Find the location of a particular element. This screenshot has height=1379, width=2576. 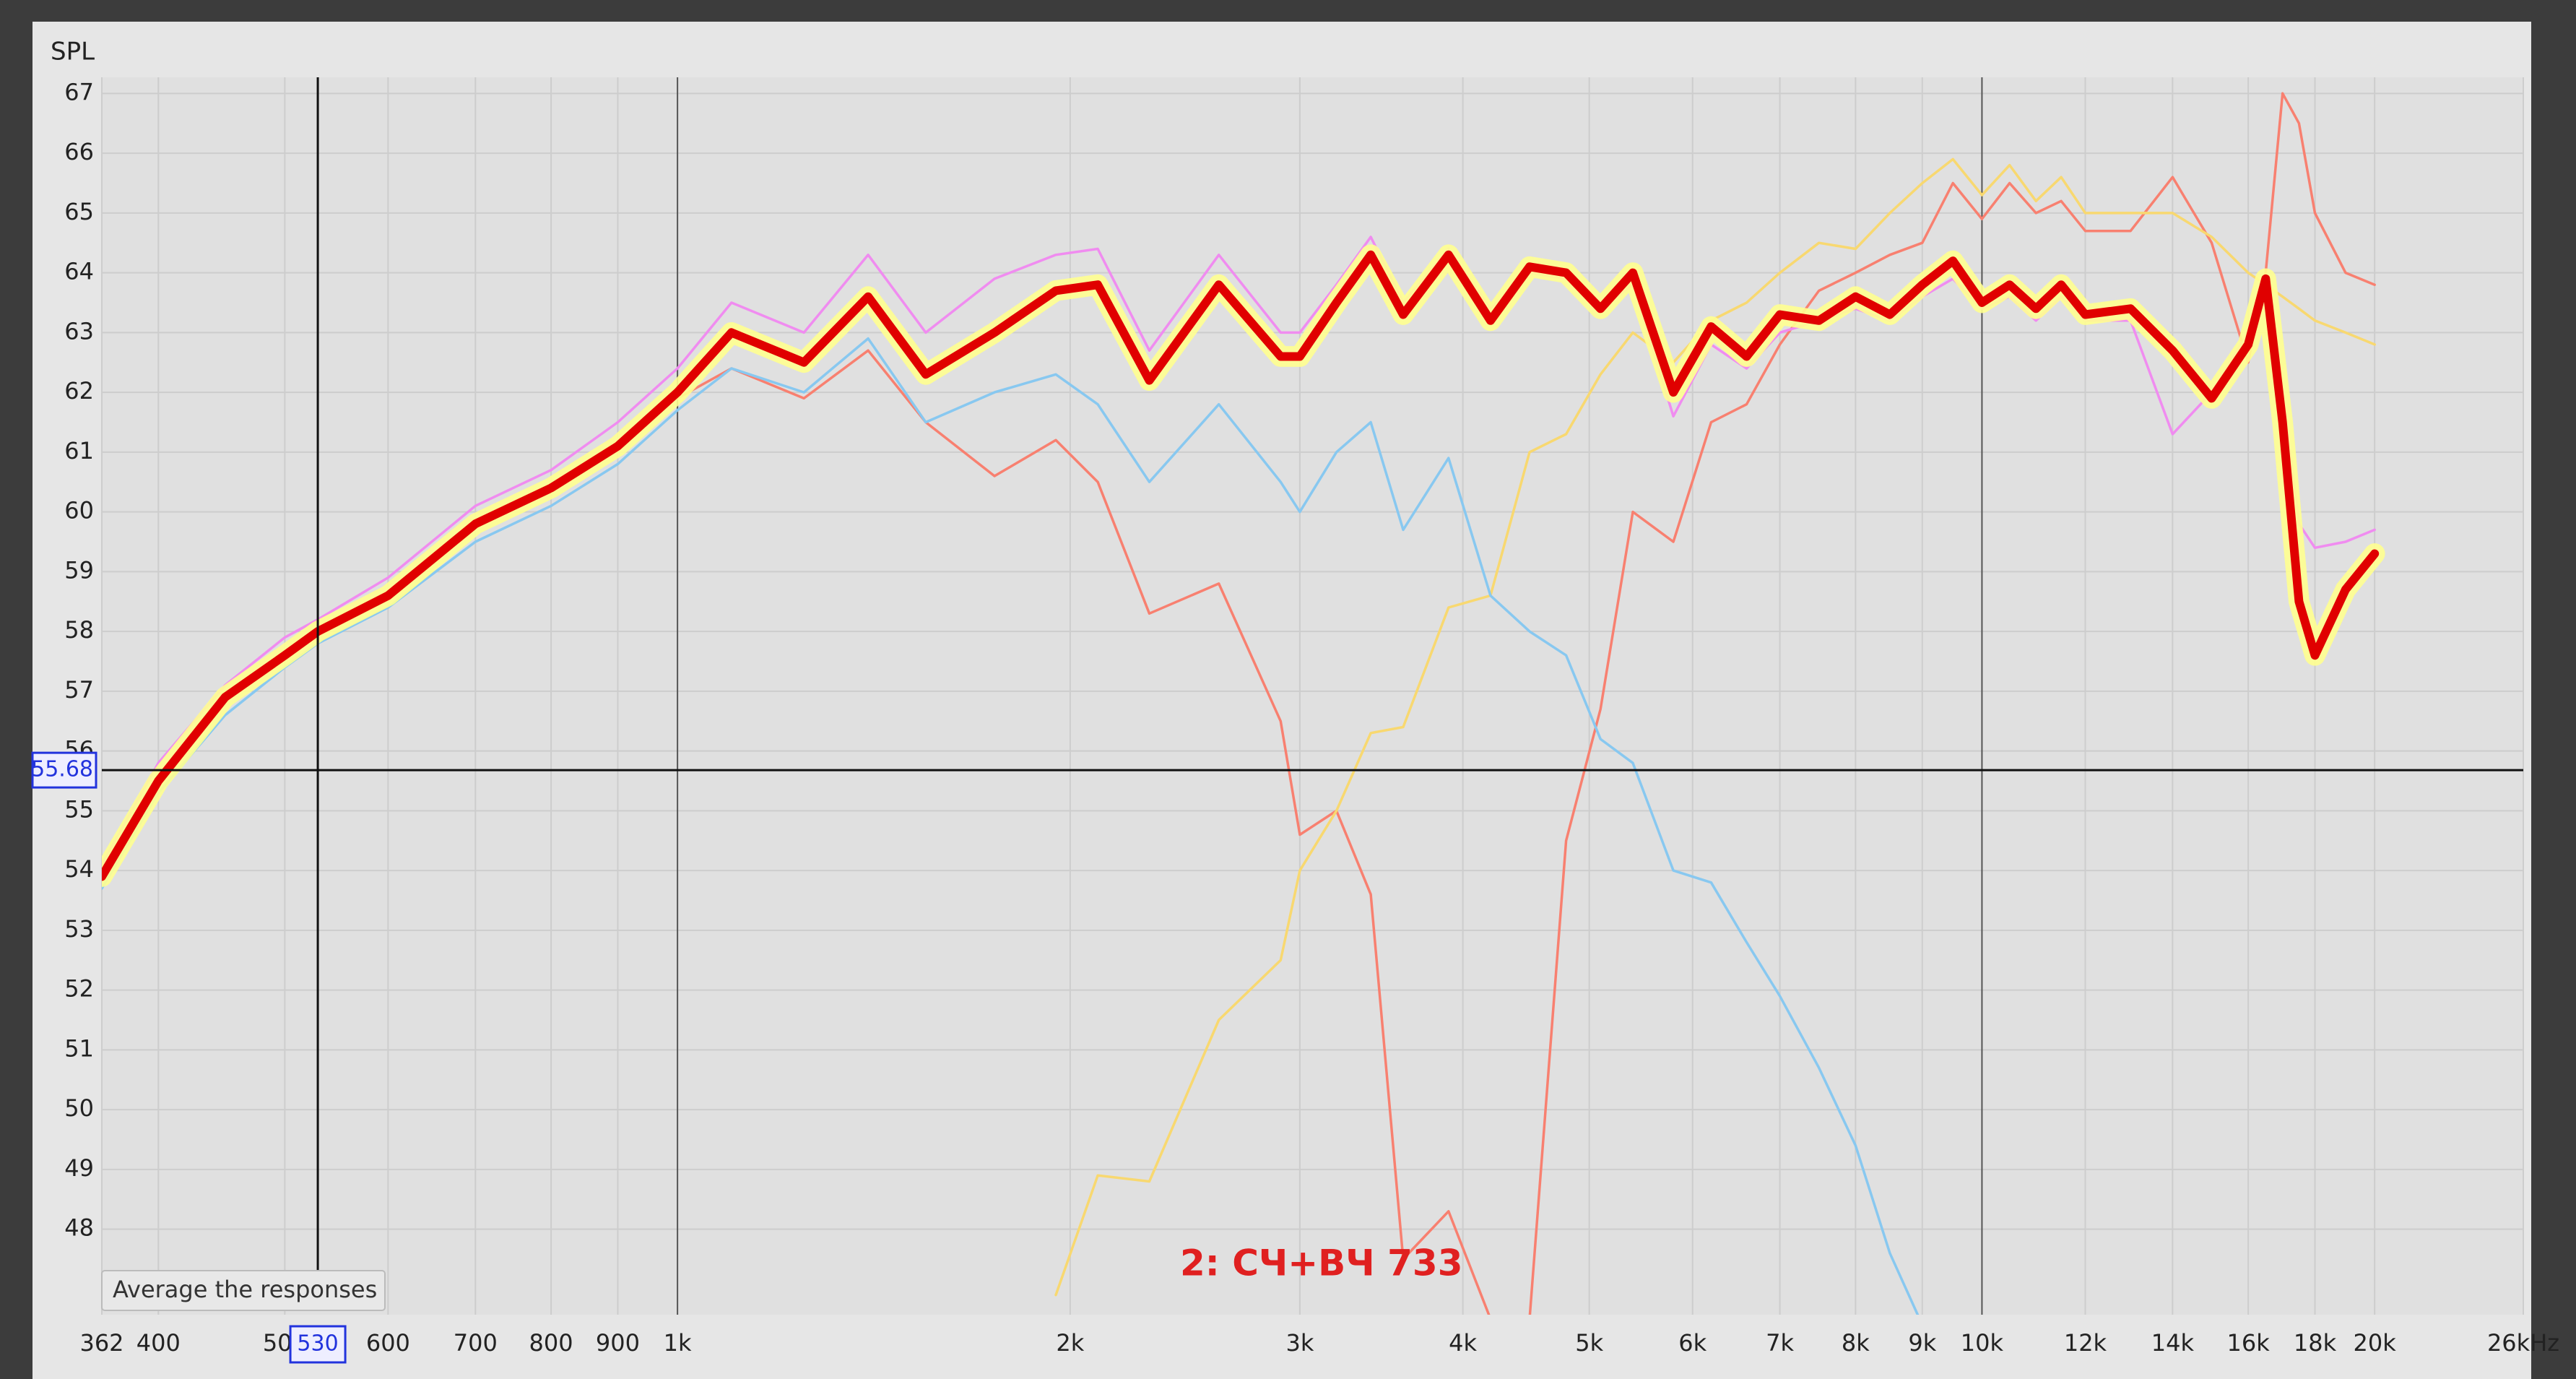

axis-title: SPL is located at coordinates (73, 52).